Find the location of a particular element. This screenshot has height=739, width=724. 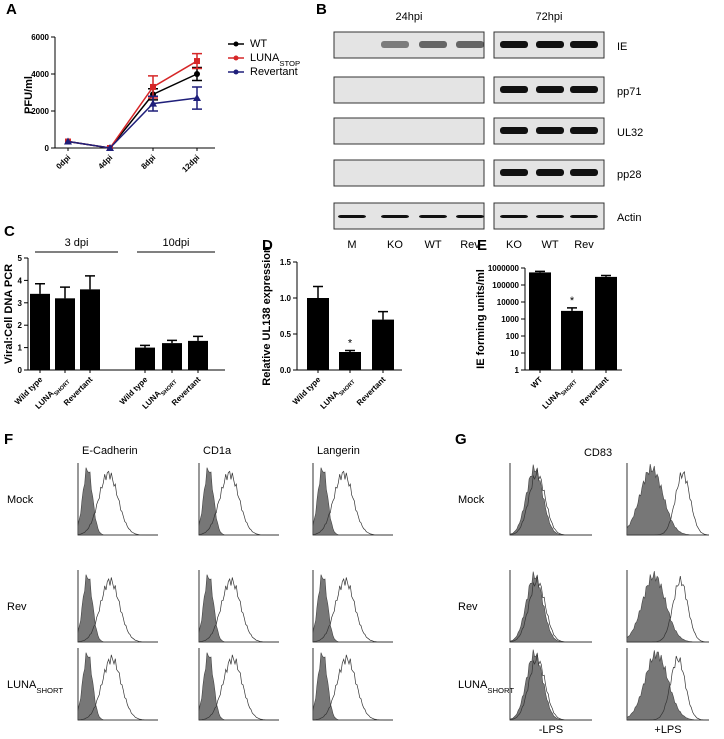

x-tick-label-main: 8dpi is located at coordinates (148, 162).